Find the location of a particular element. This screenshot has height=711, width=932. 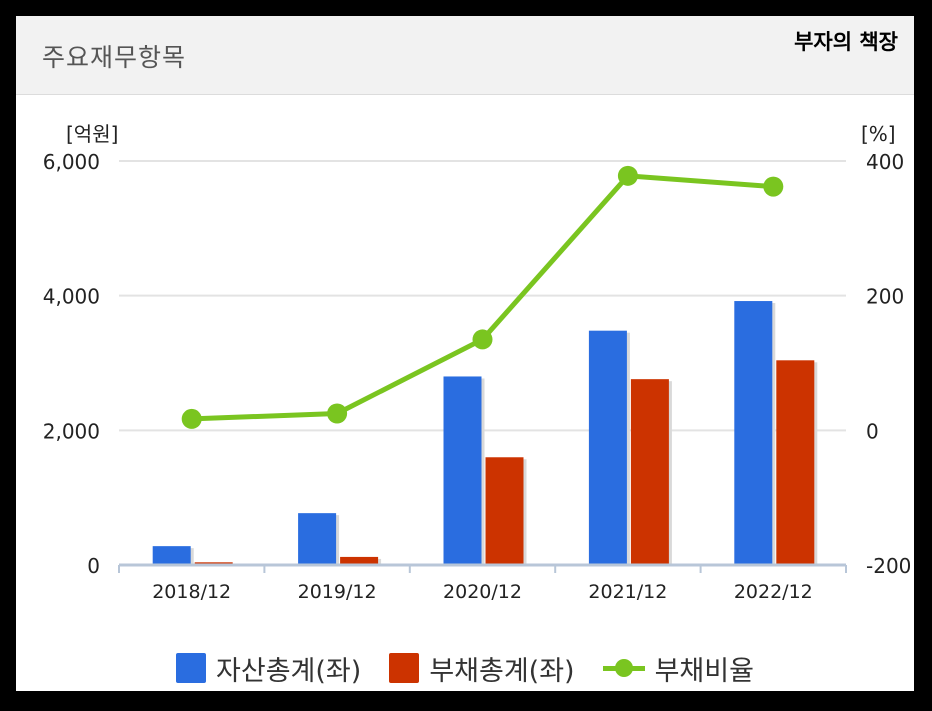

legend-item-liabilities: 부채총계(좌) is located at coordinates (482, 668).